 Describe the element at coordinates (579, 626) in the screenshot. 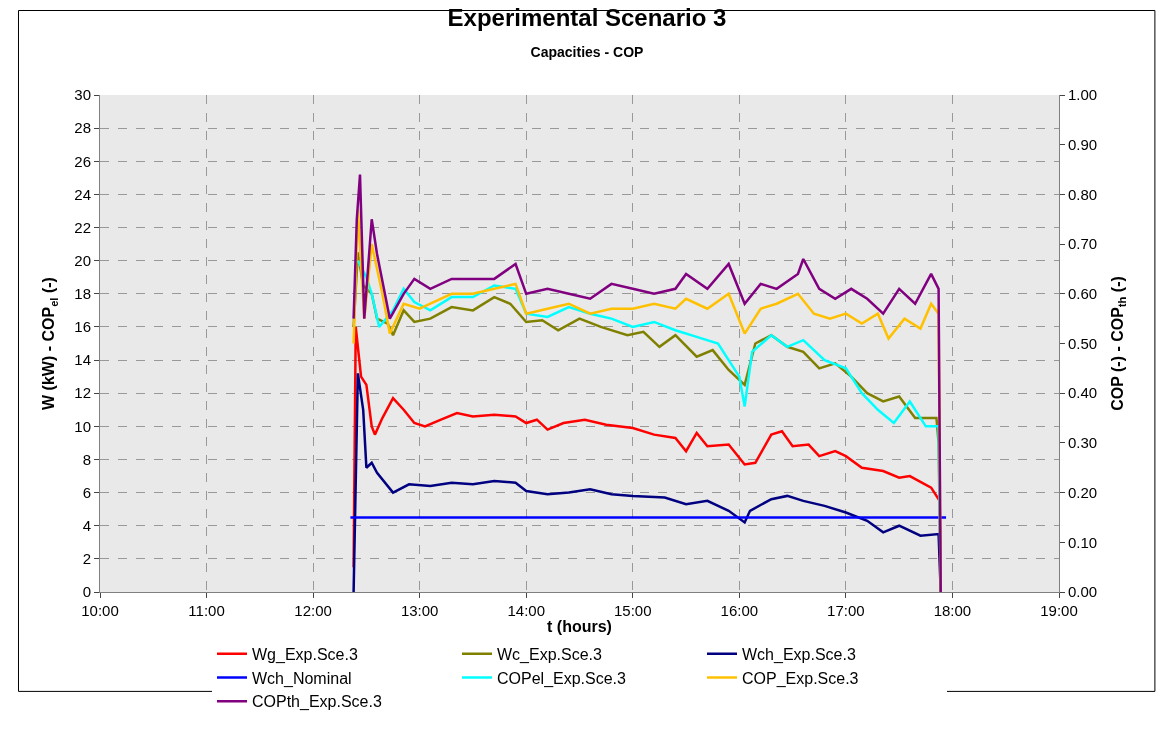

I see `x-axis-title: t (hours)` at that location.